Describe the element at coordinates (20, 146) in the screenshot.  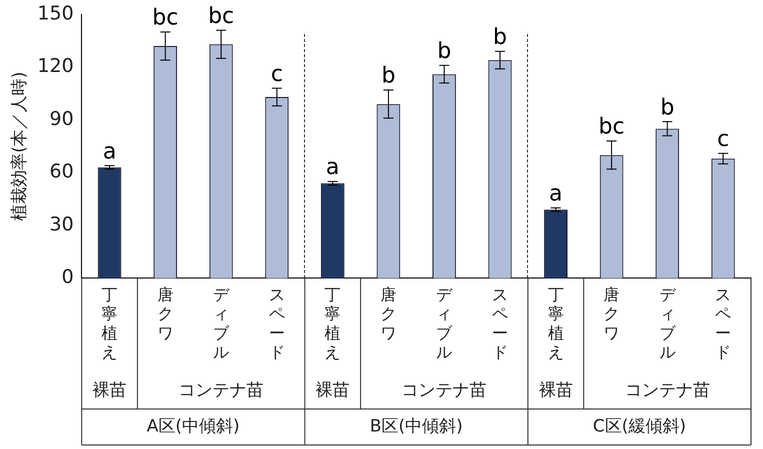
I see `y-axis-title: 植栽効率(本／人時)` at that location.